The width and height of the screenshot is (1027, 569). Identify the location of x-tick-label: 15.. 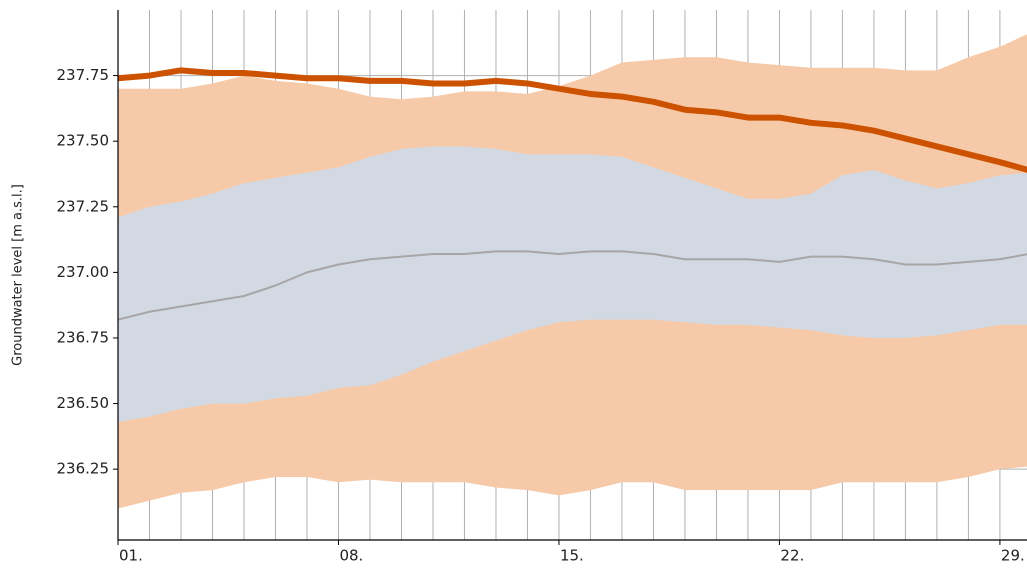
(572, 556).